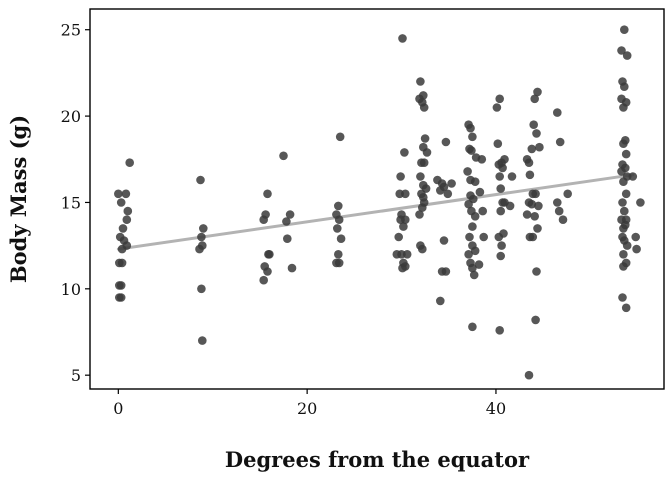 Image resolution: width=672 pixels, height=480 pixels. I want to click on y-axis: 5 10 15 20 25, so click(75, 203).